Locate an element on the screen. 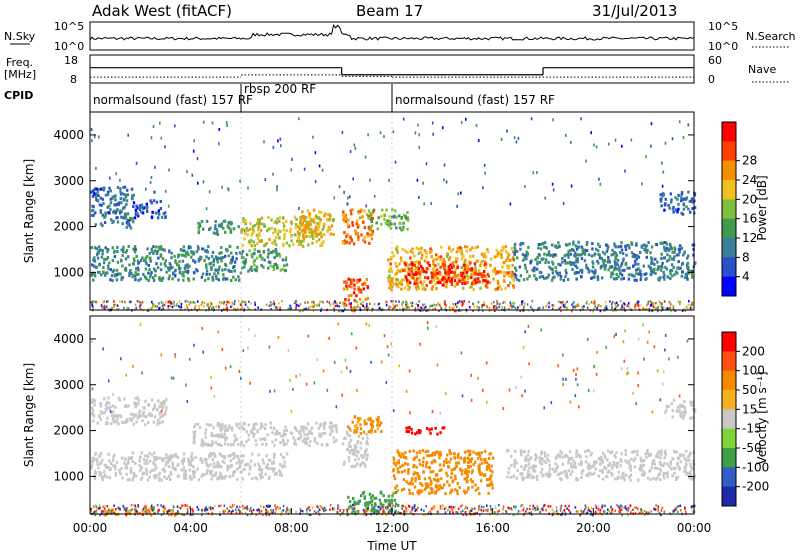 This screenshot has width=800, height=554. freq-right-tick-top: 60 is located at coordinates (715, 60).